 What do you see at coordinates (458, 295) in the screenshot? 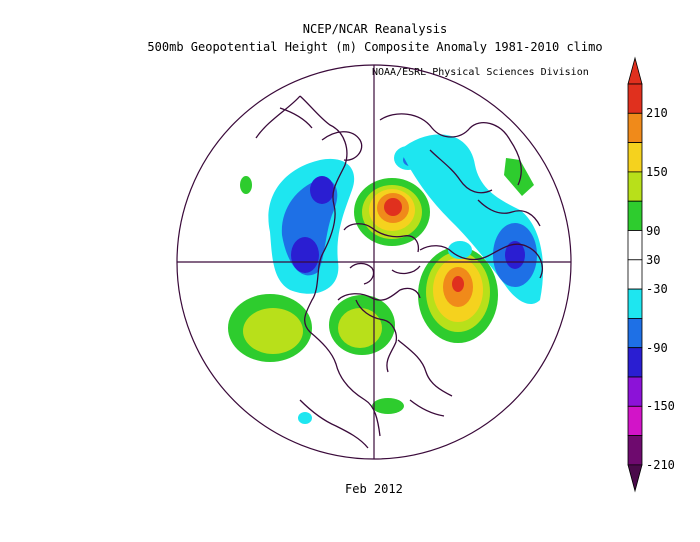
I see `positive-center-eastern-siberia` at bounding box center [458, 295].